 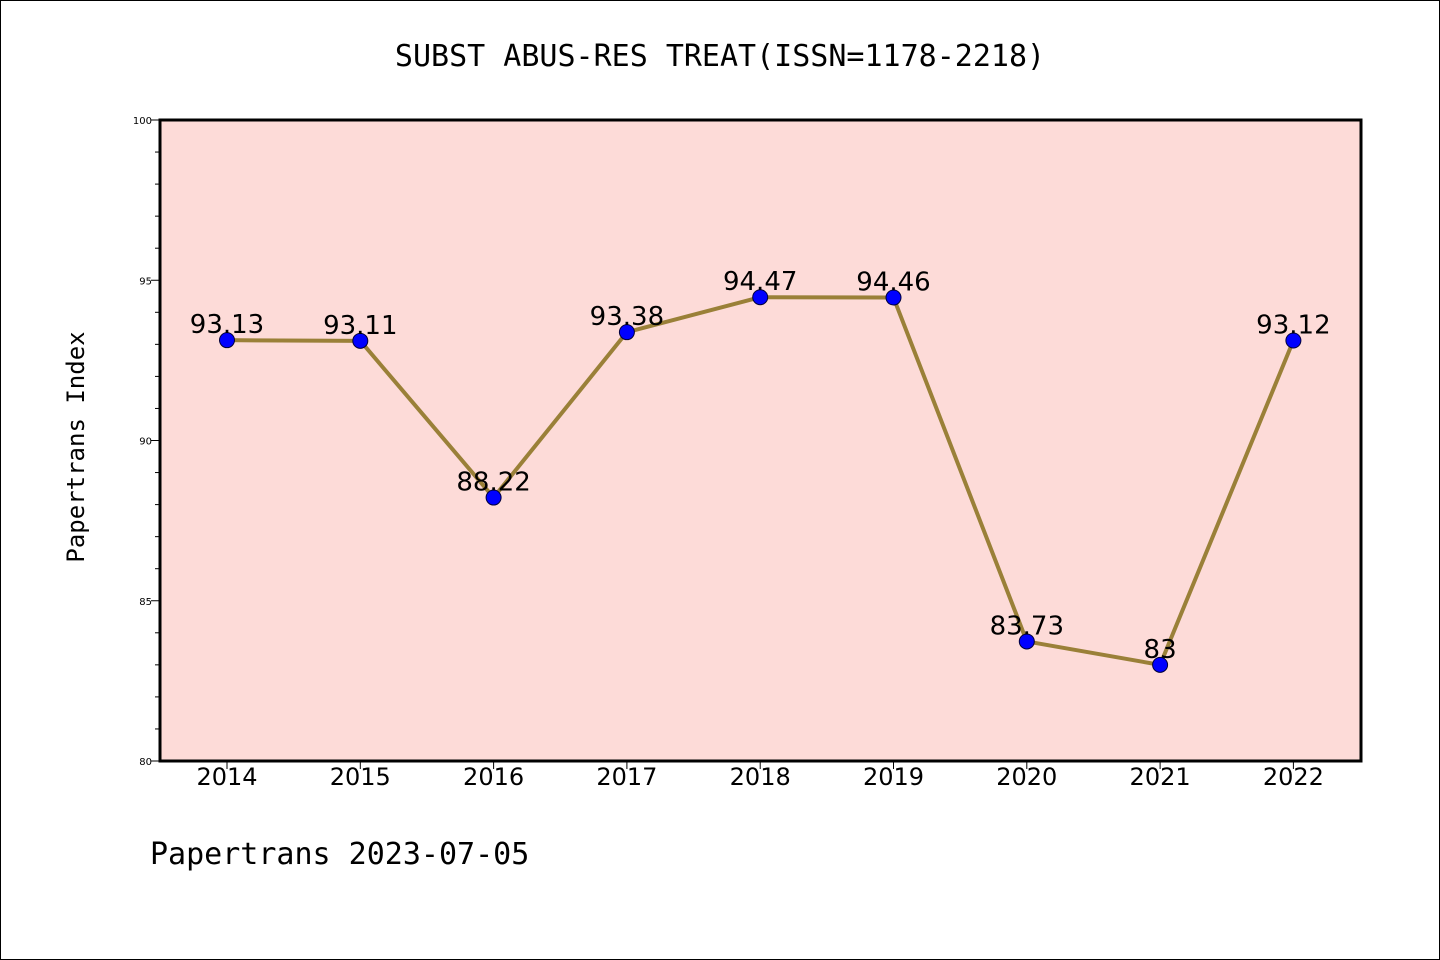 I want to click on y-axis-label: Papertrans Index, so click(x=76, y=446).